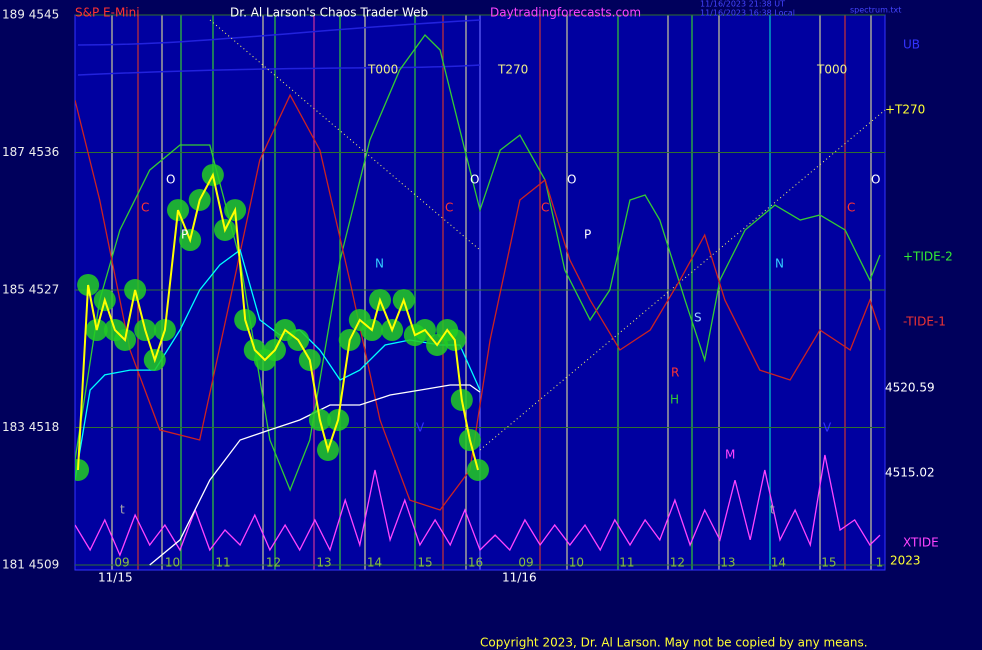 The width and height of the screenshot is (982, 650). I want to click on x-tick-label: 1, so click(880, 563).